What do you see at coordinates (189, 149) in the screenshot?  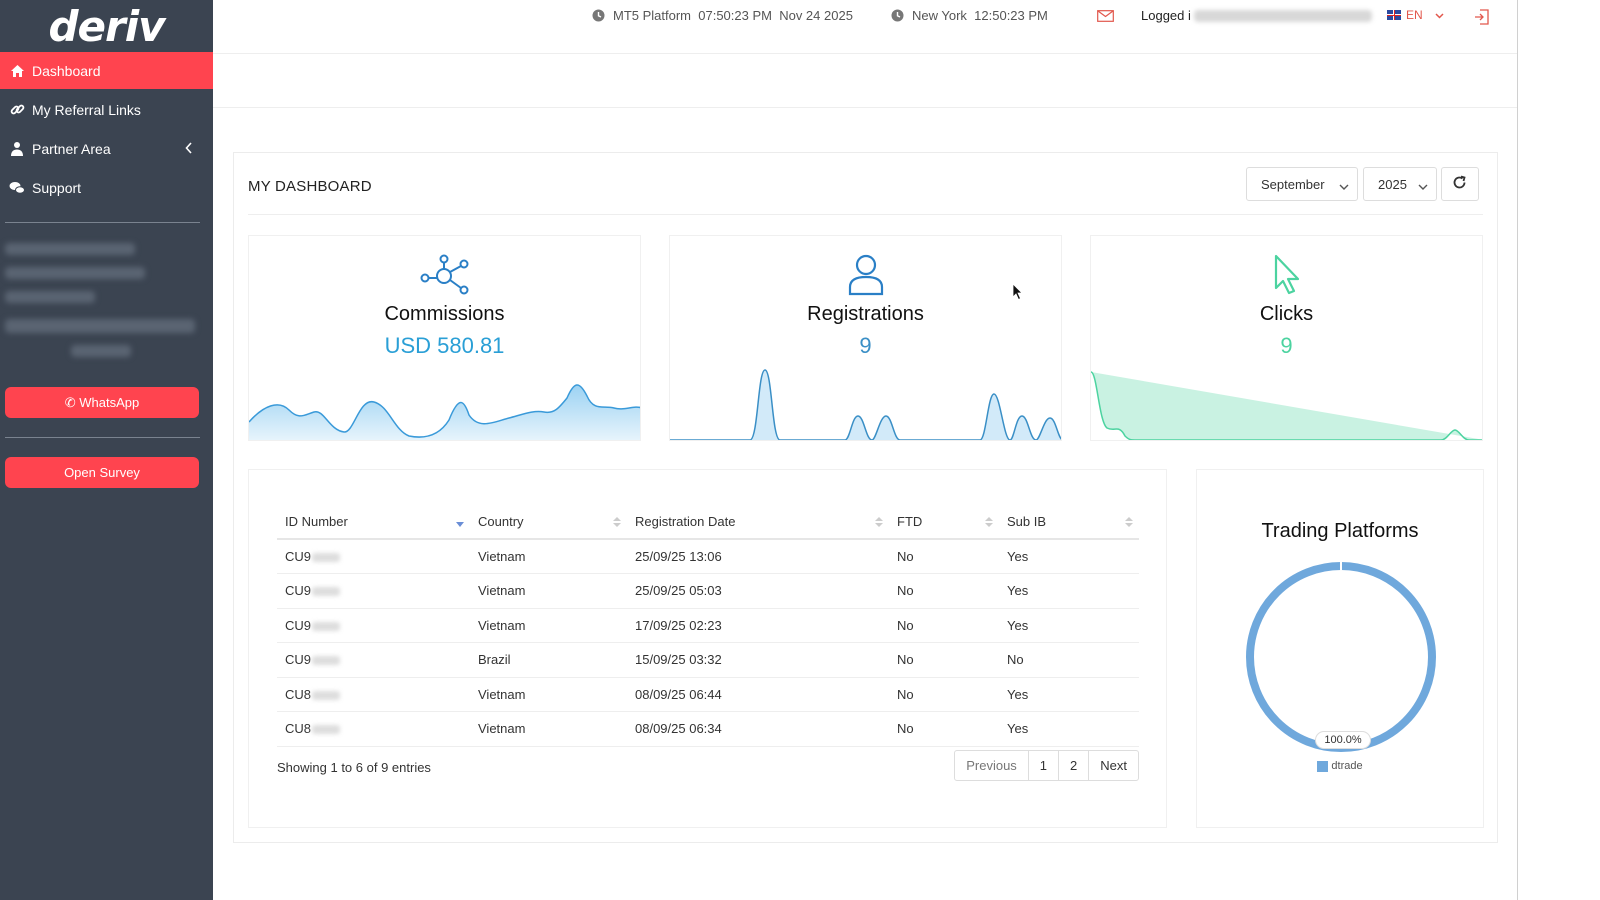 I see `chevron-left-icon` at bounding box center [189, 149].